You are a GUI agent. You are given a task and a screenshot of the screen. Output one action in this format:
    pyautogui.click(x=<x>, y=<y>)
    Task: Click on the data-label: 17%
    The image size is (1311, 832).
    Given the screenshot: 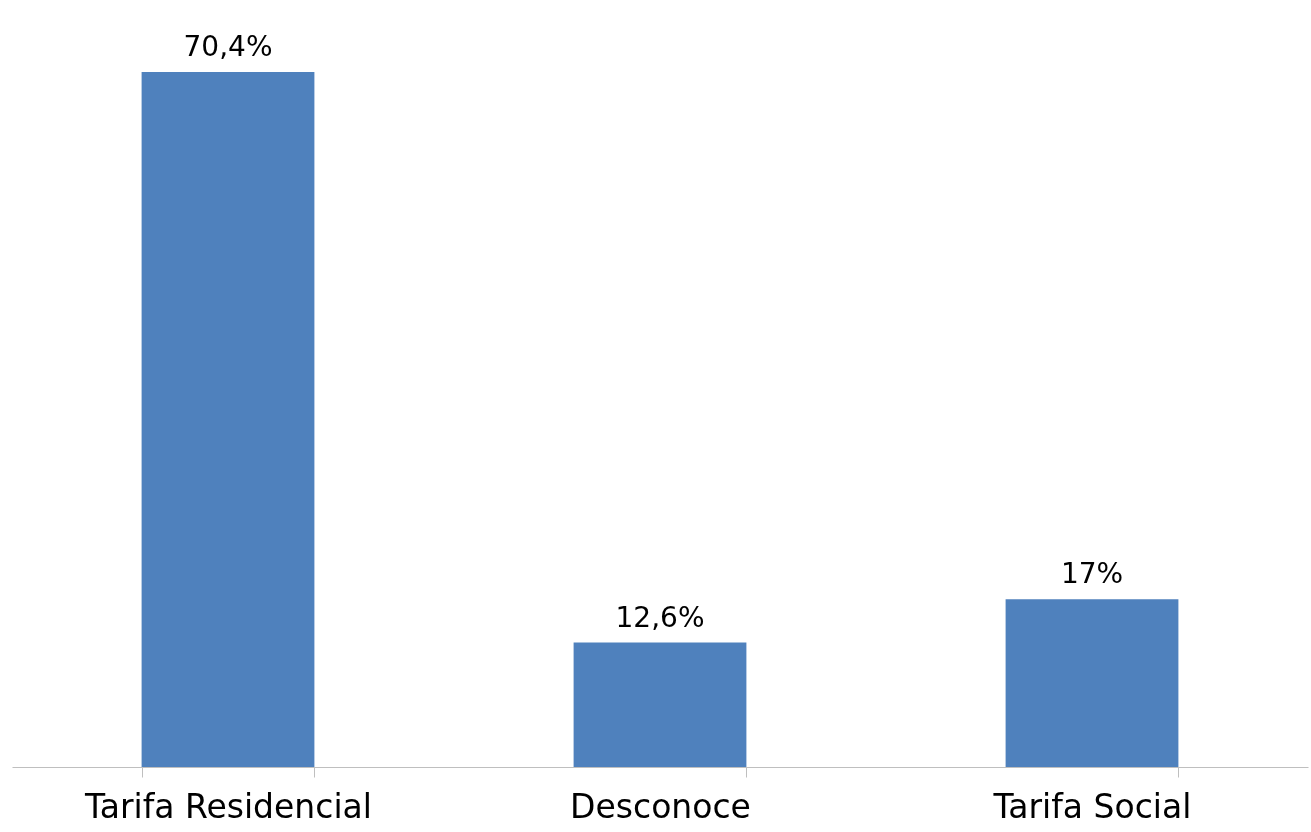 What is the action you would take?
    pyautogui.click(x=1092, y=574)
    